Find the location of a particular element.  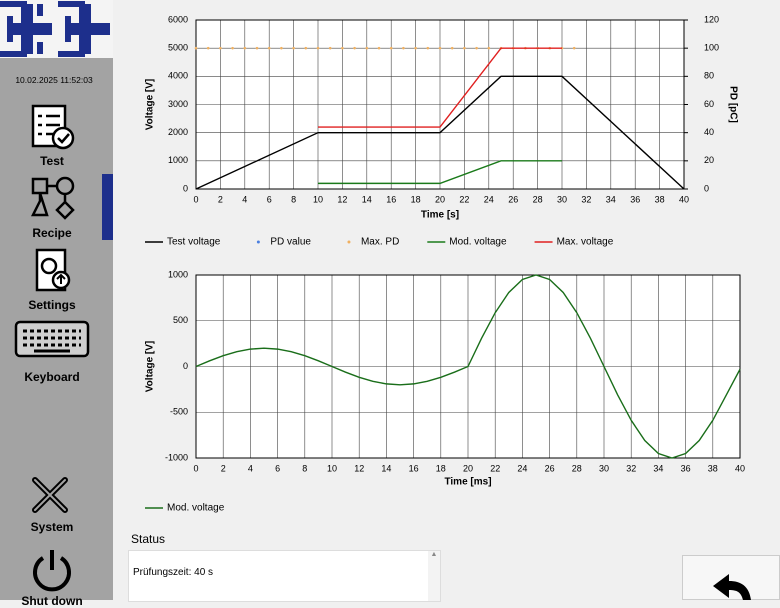

status-title: Status is located at coordinates (148, 539).